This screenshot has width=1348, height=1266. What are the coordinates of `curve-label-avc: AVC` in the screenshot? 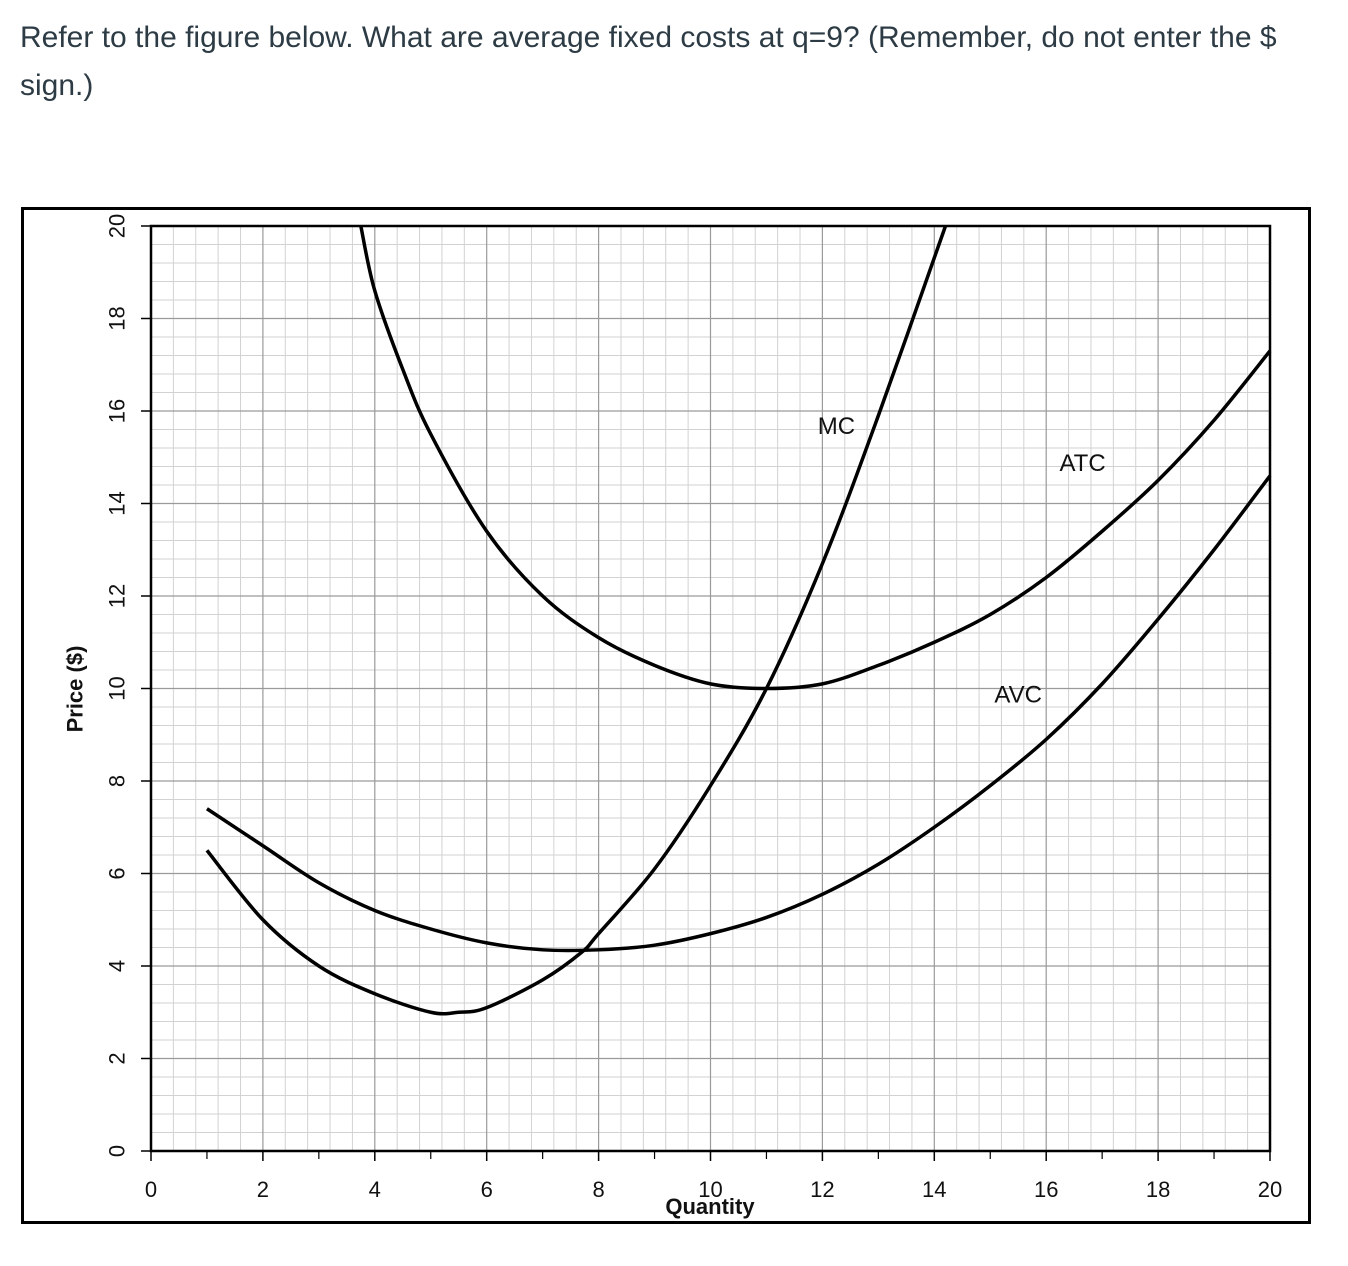 It's located at (1018, 694).